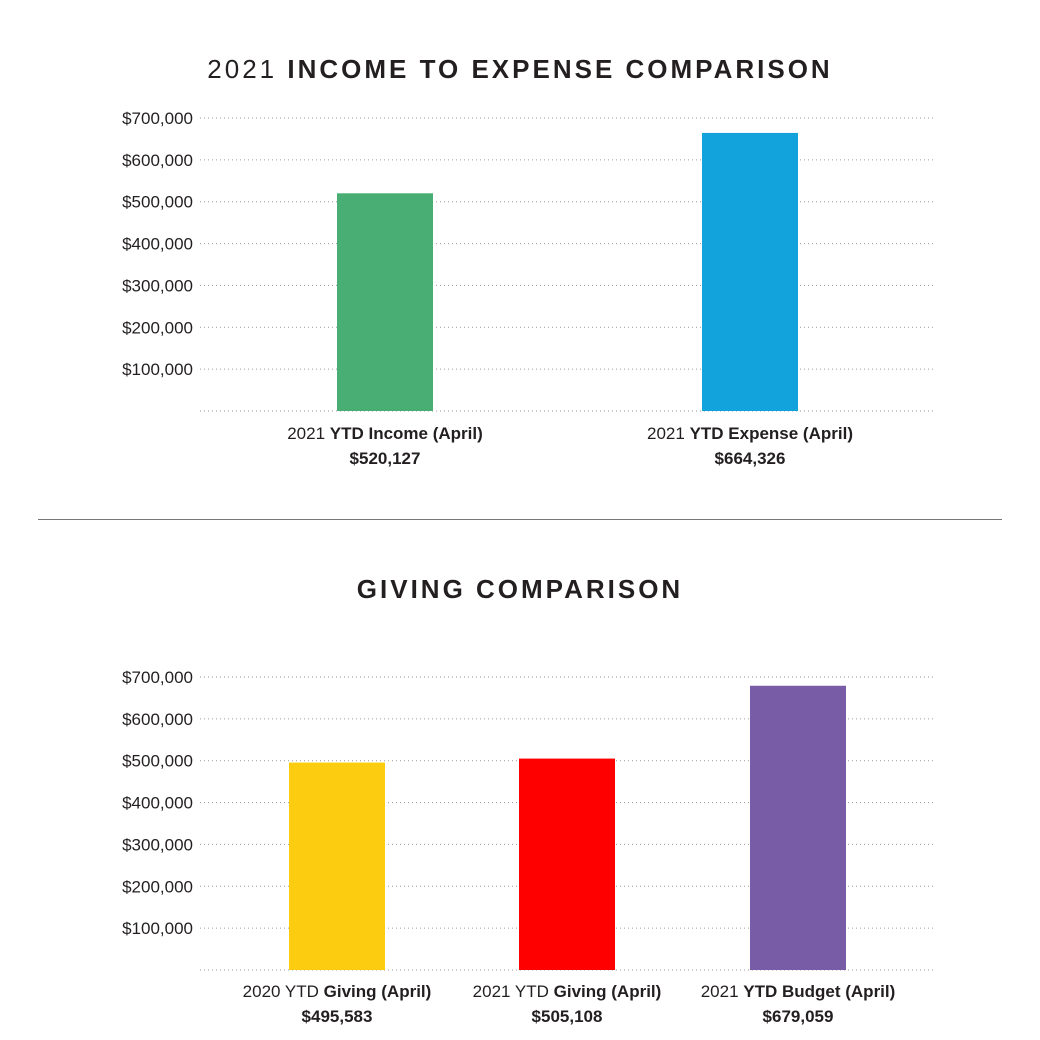 This screenshot has width=1040, height=1040. What do you see at coordinates (513, 991) in the screenshot?
I see `category-prefix: 2021 YTD` at bounding box center [513, 991].